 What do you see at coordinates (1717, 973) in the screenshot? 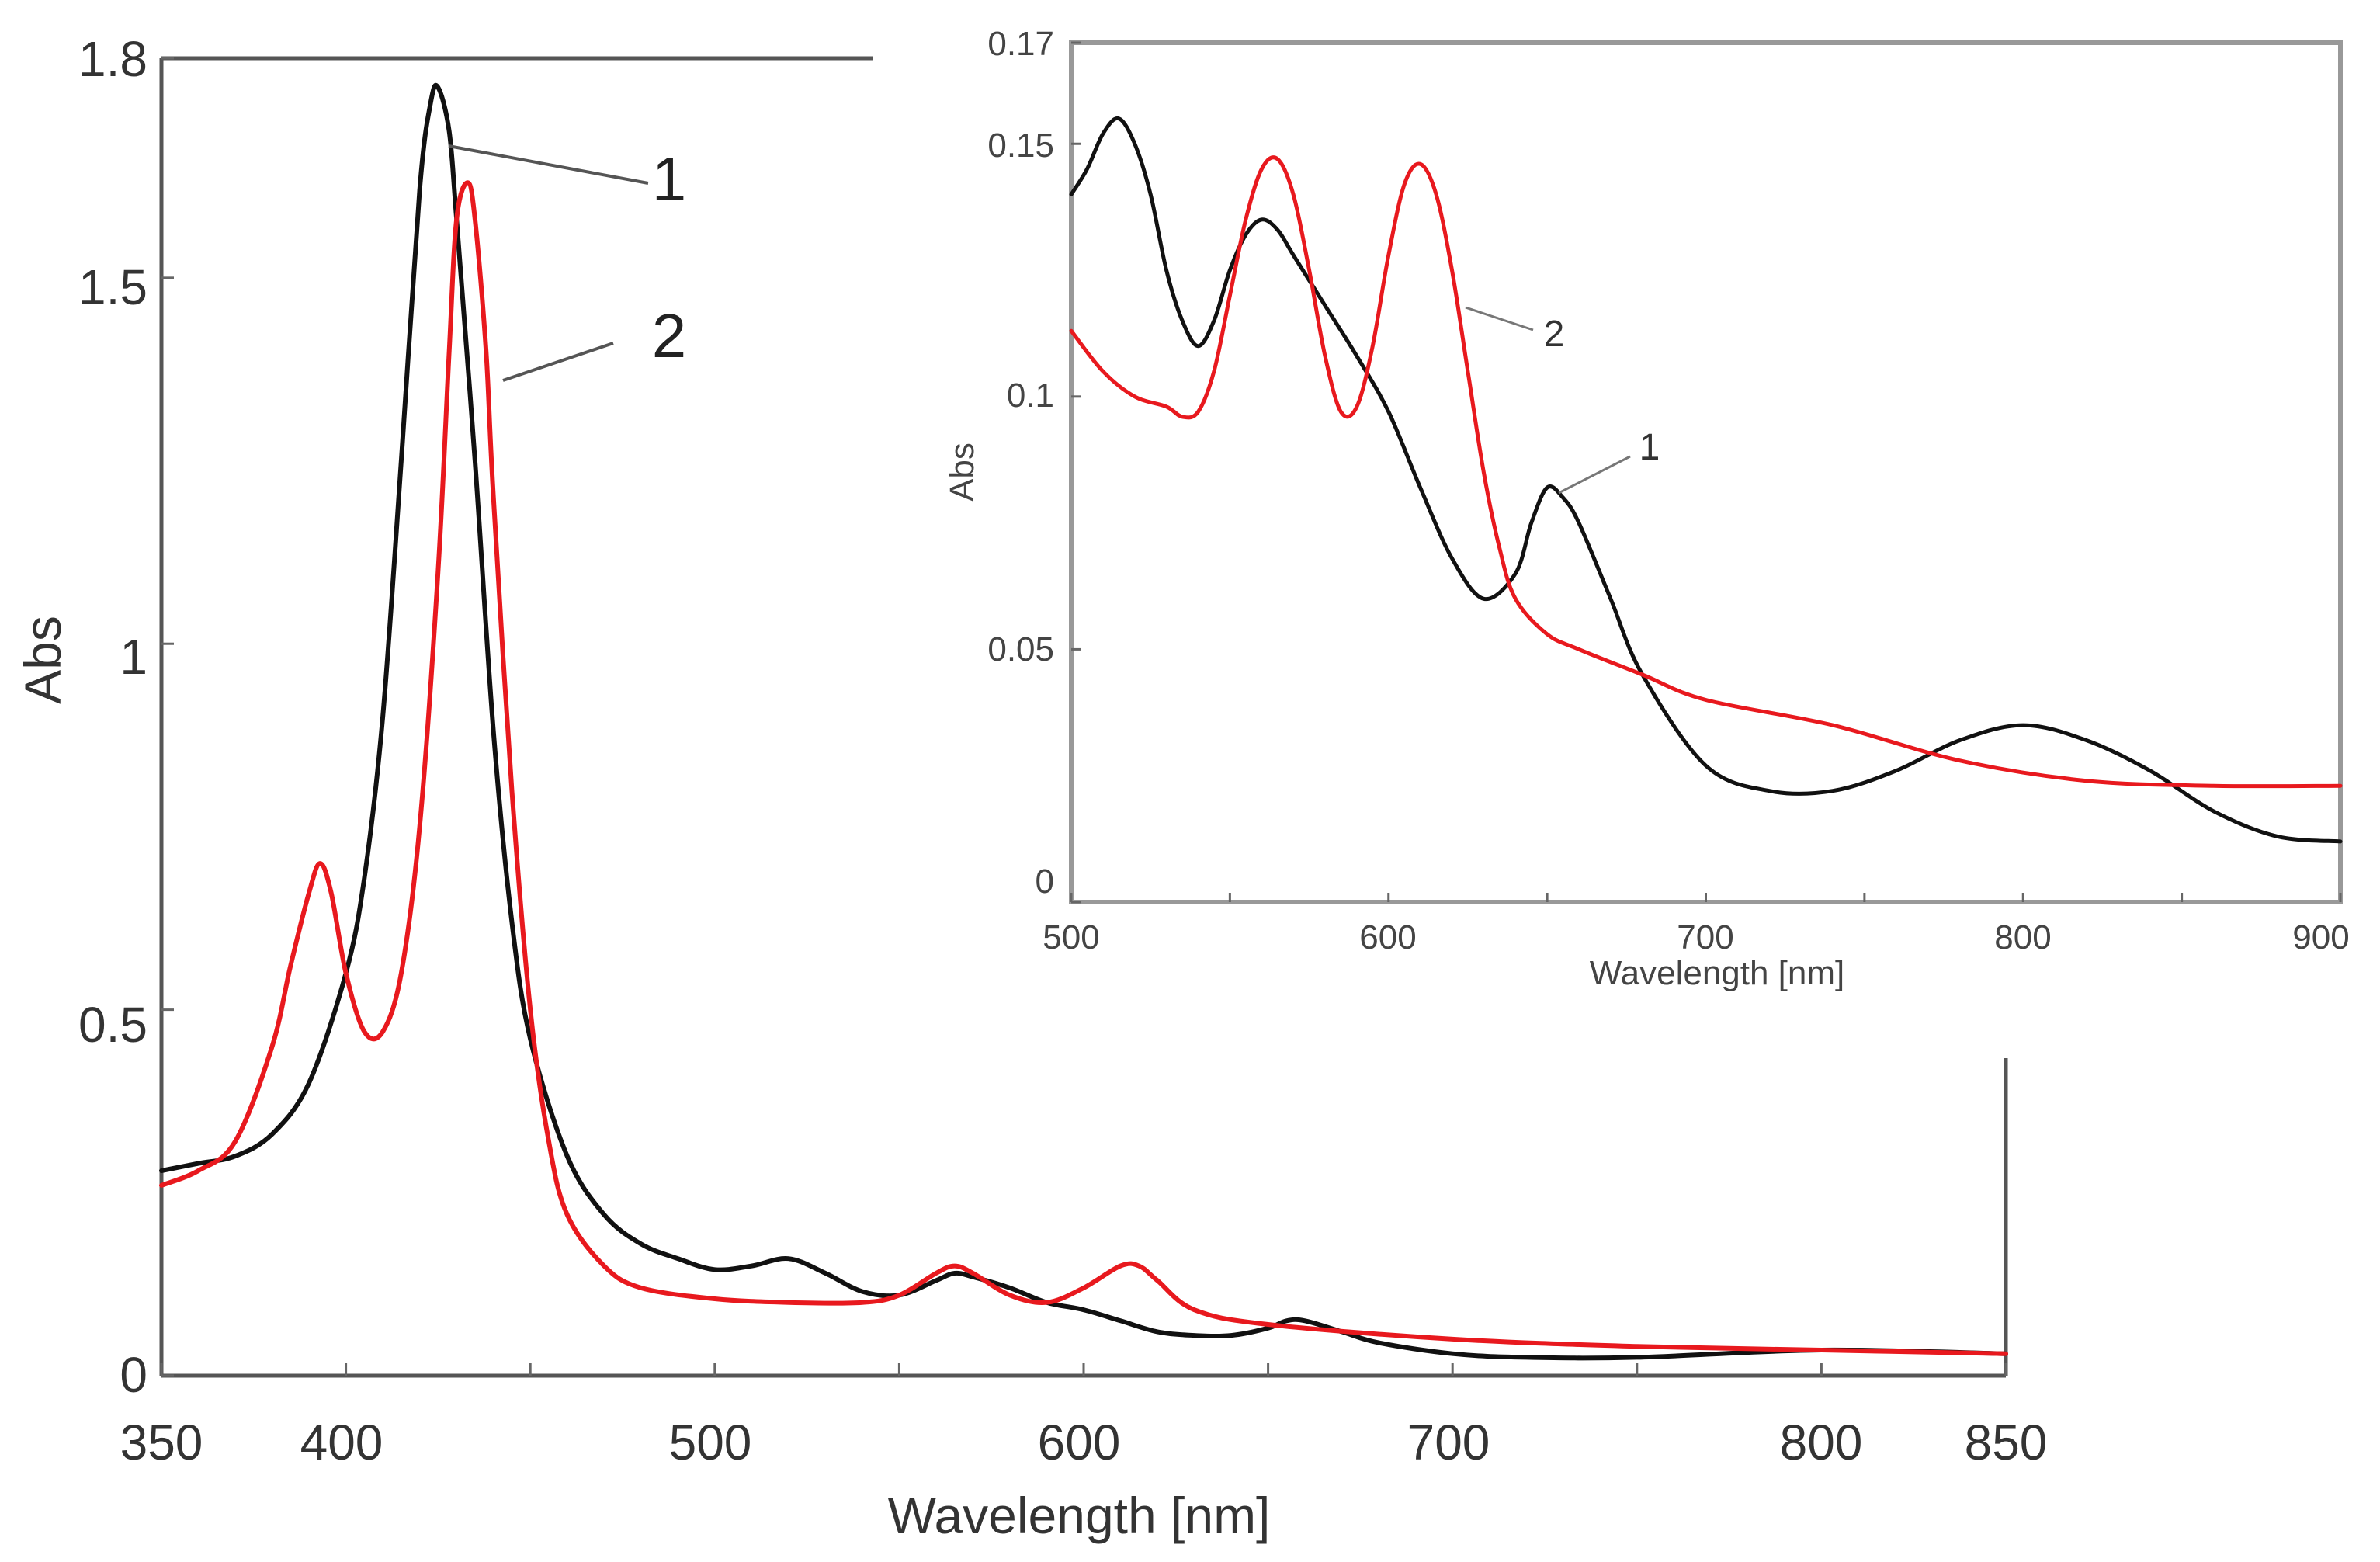
I see `inset-x-axis-label: Wavelength [nm]` at bounding box center [1717, 973].